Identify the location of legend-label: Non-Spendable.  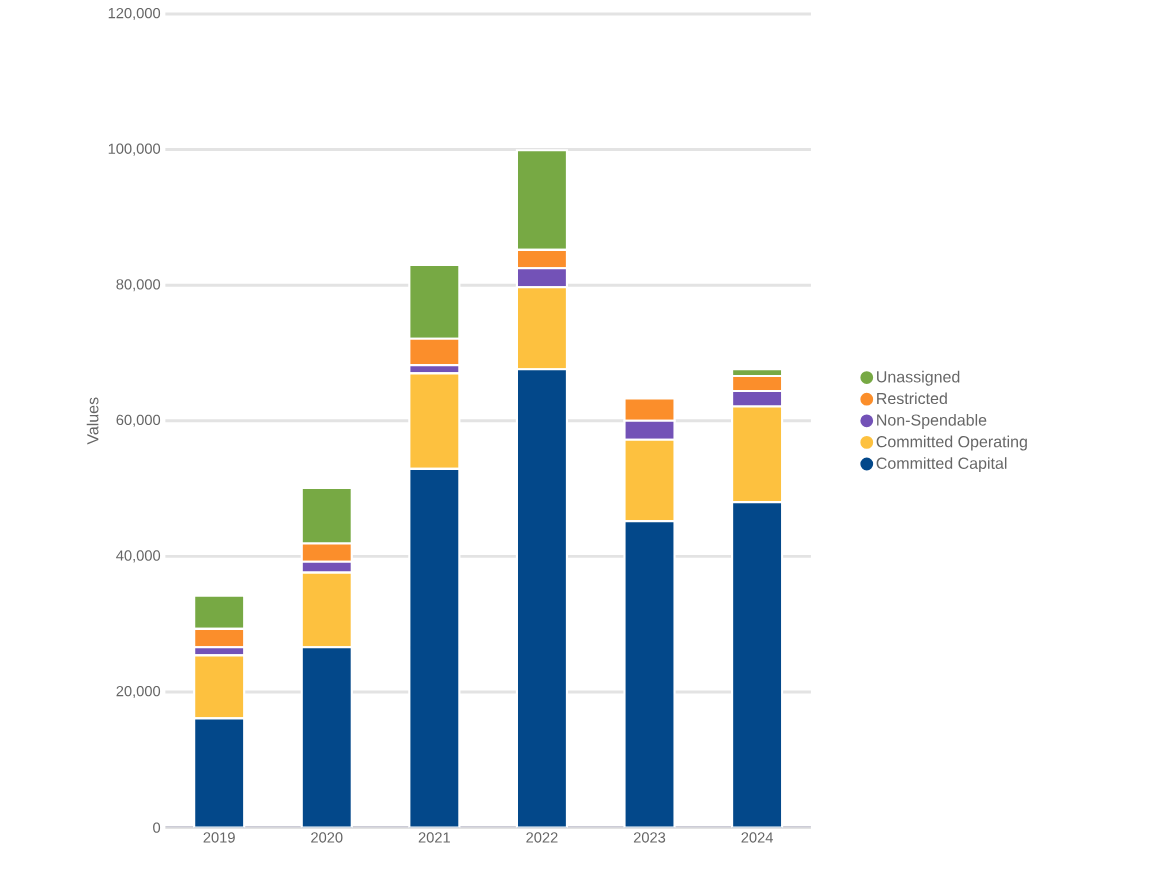
(932, 422).